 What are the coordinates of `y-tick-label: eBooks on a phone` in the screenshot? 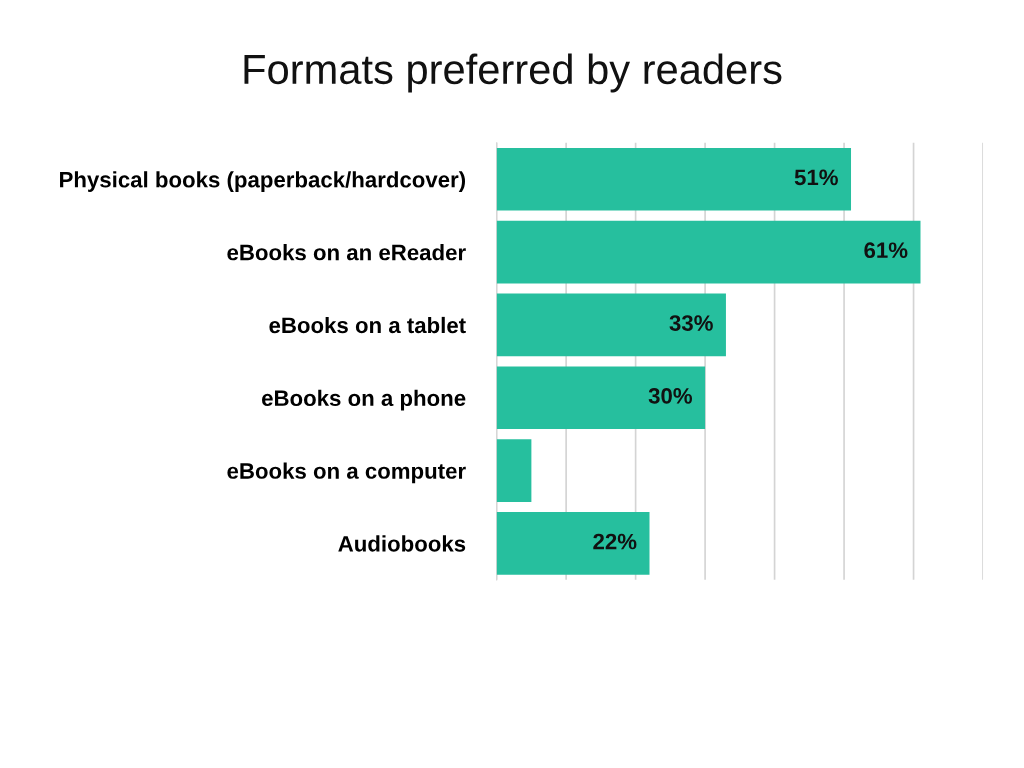 It's located at (364, 400).